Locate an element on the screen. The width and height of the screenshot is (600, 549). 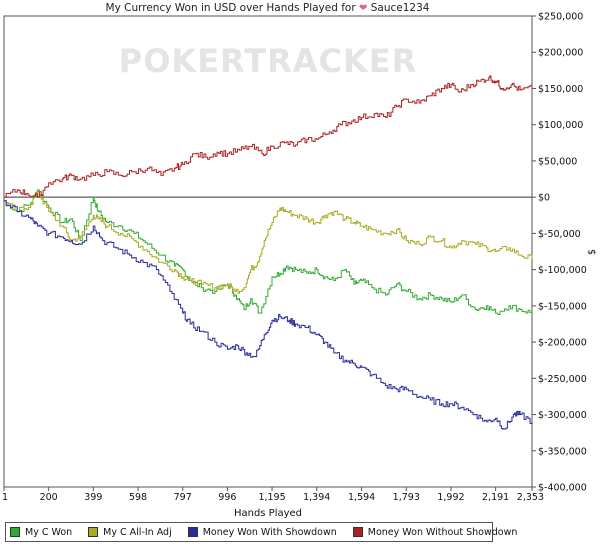
x-tick-label: 797 is located at coordinates (183, 497).